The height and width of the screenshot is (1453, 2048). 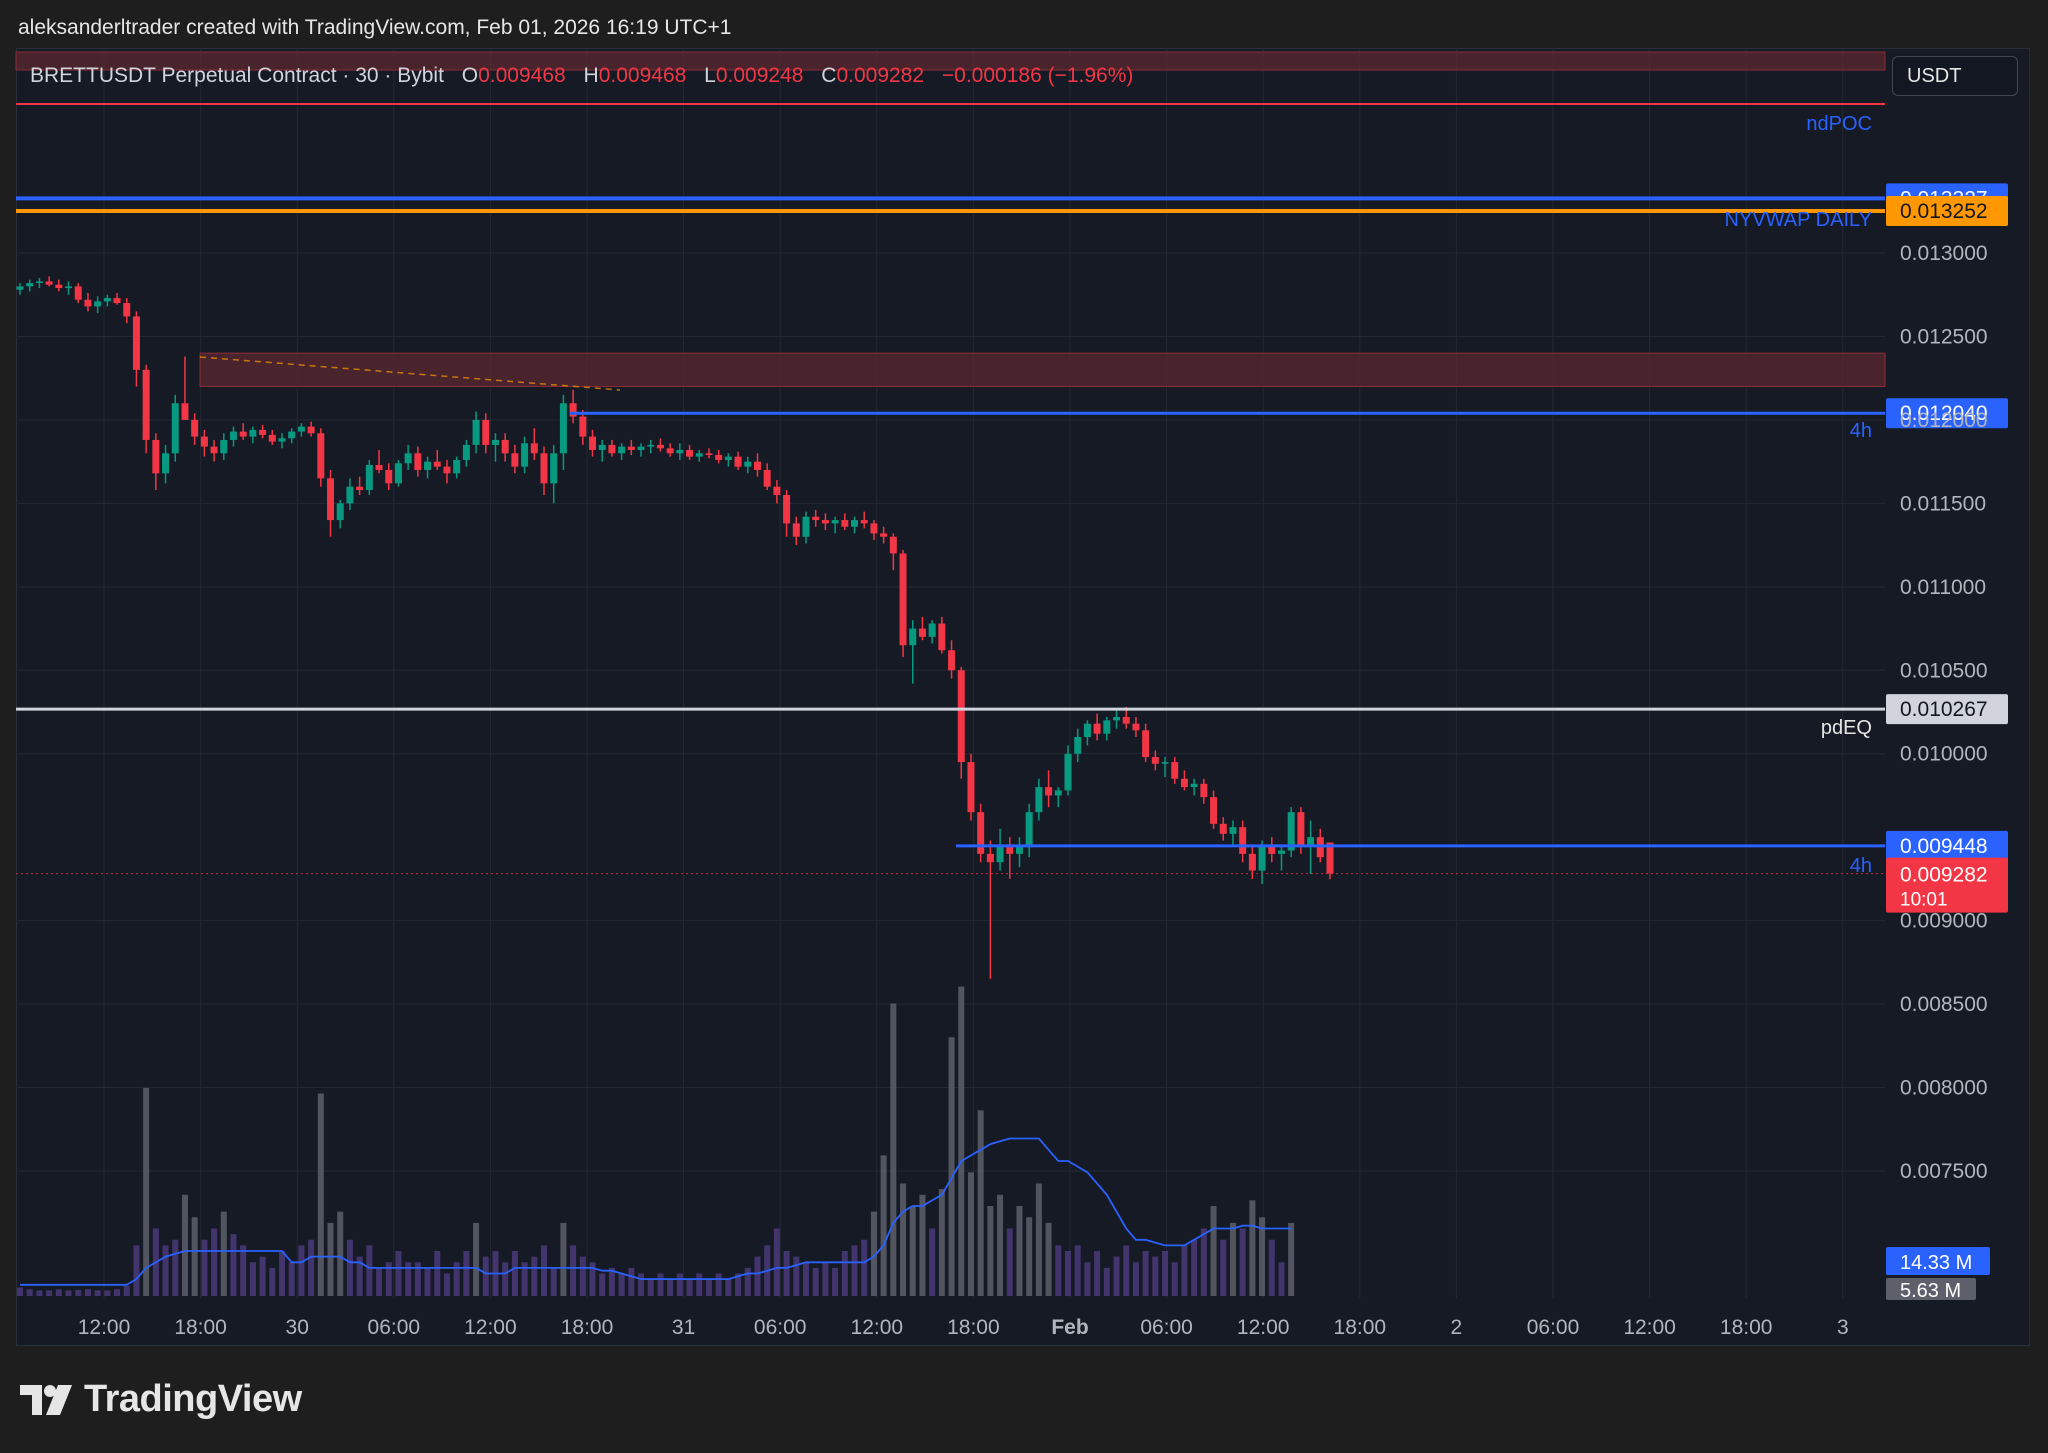 What do you see at coordinates (656, 1141) in the screenshot?
I see `volume-layer` at bounding box center [656, 1141].